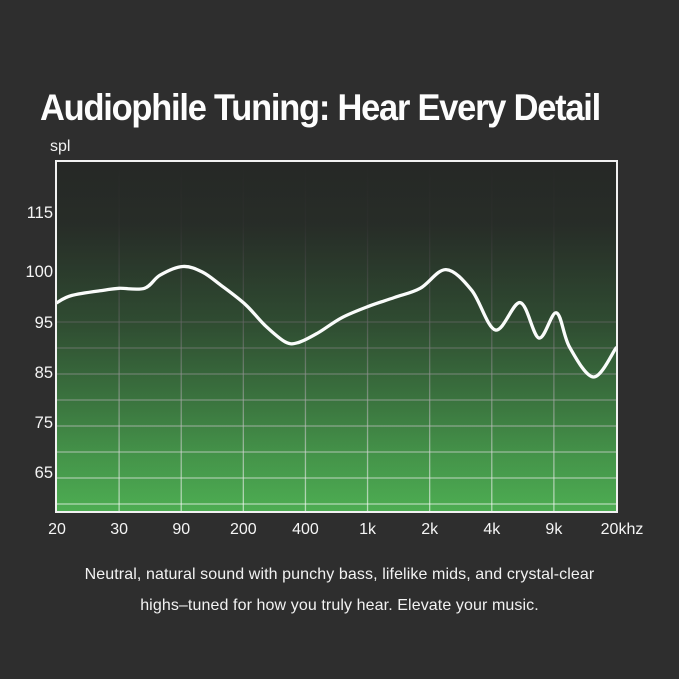 The image size is (679, 679). I want to click on x-axis-label-90: 90, so click(181, 529).